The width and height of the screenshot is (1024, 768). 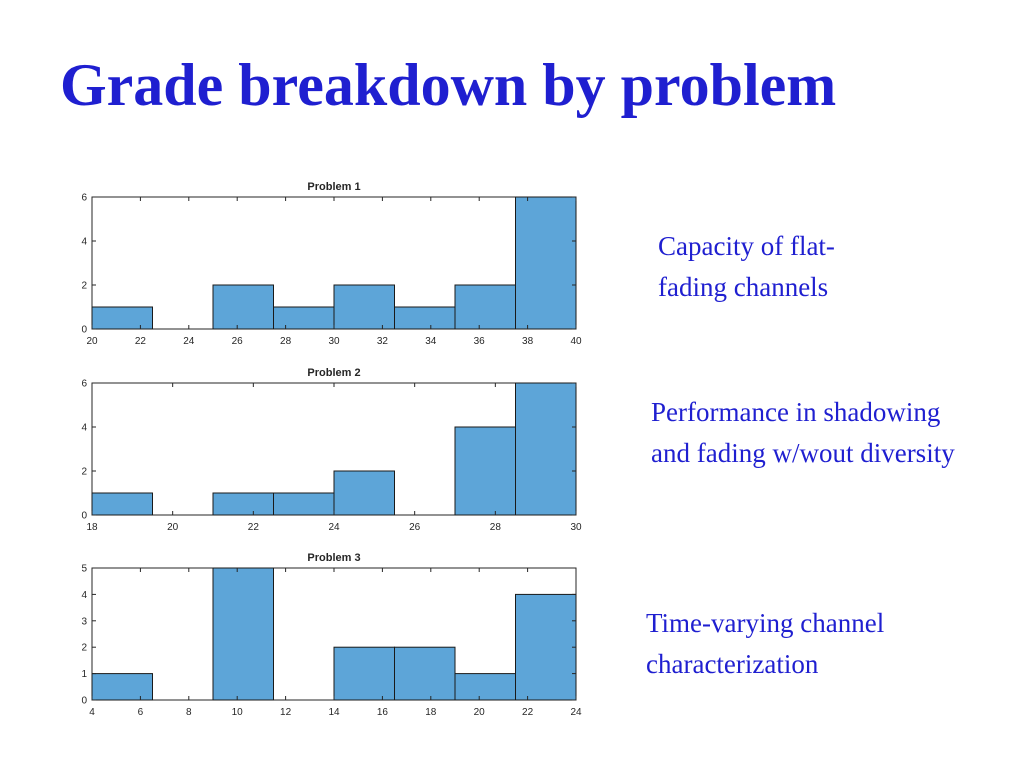 I want to click on x-tick-label: 16, so click(x=383, y=712).